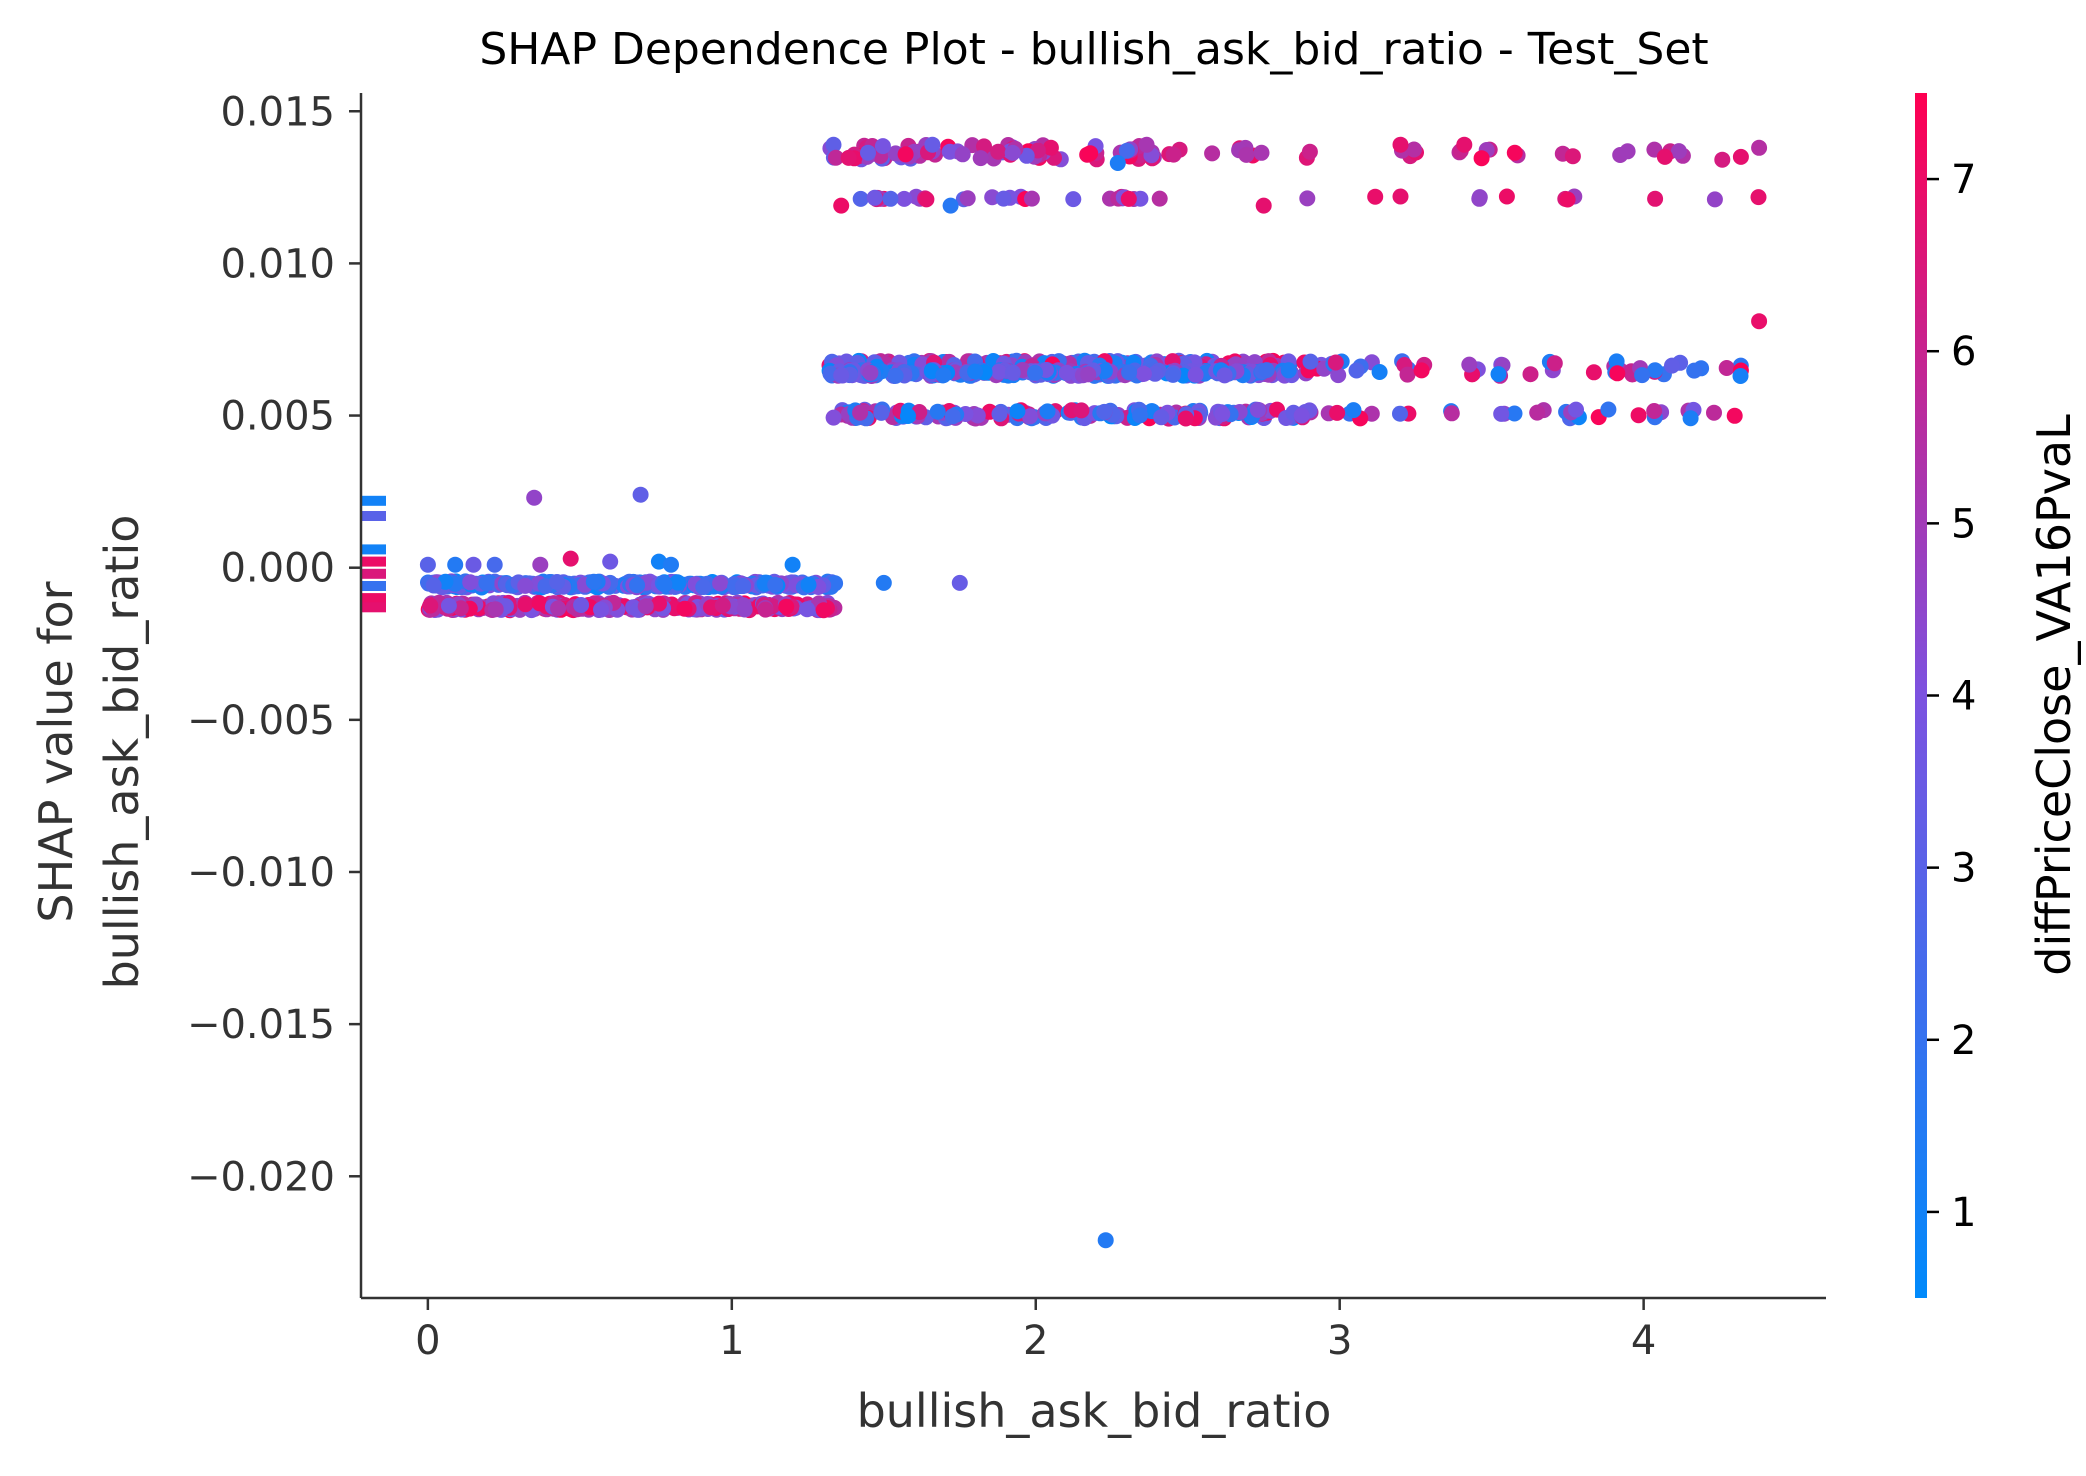  Describe the element at coordinates (261, 873) in the screenshot. I see `y-tick-label: −0.010` at that location.